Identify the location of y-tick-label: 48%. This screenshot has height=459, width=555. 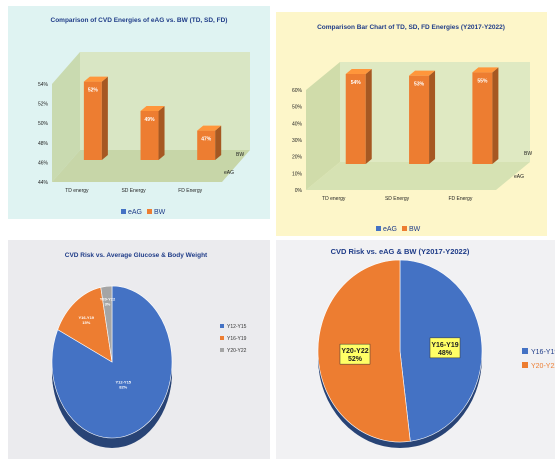
(43, 144).